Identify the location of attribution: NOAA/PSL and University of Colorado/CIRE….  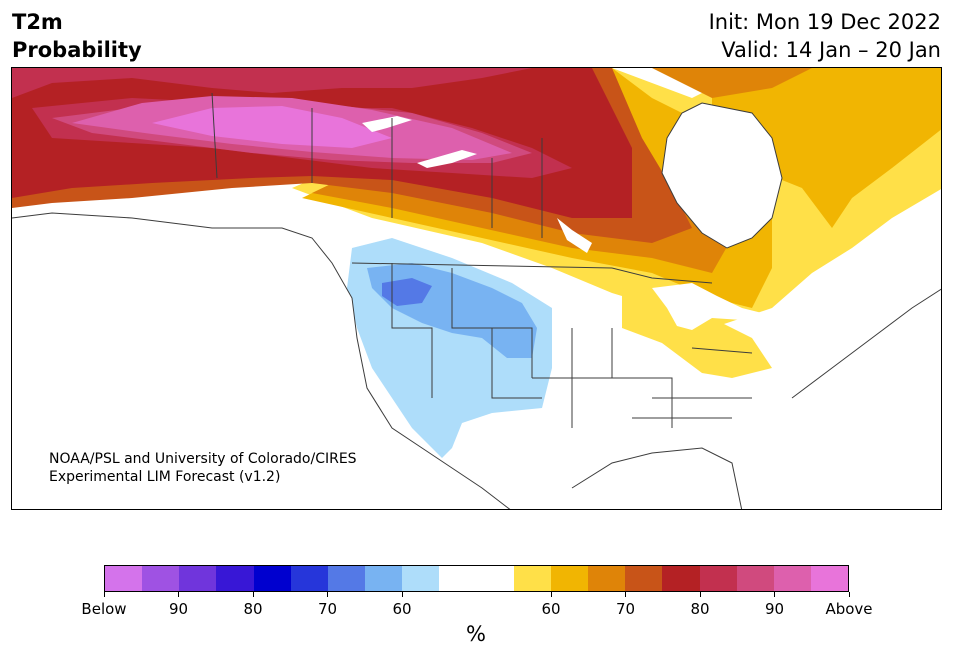
(203, 468).